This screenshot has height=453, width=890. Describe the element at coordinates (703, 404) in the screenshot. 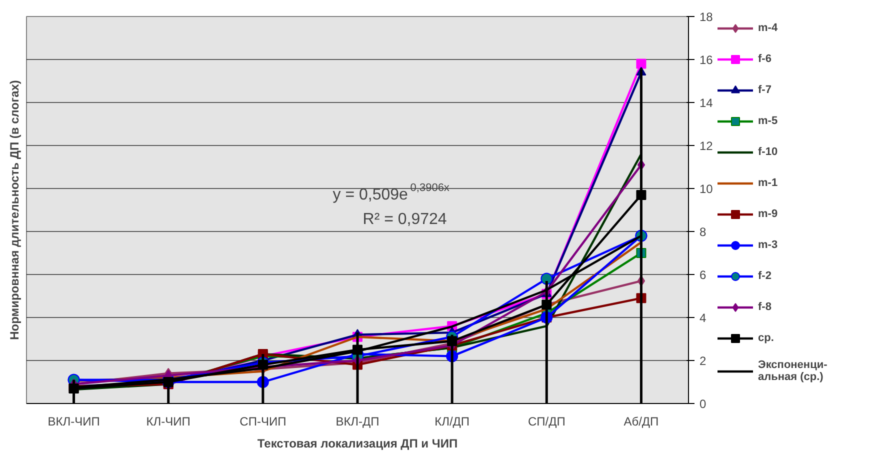

I see `y-tick-label: 0` at that location.